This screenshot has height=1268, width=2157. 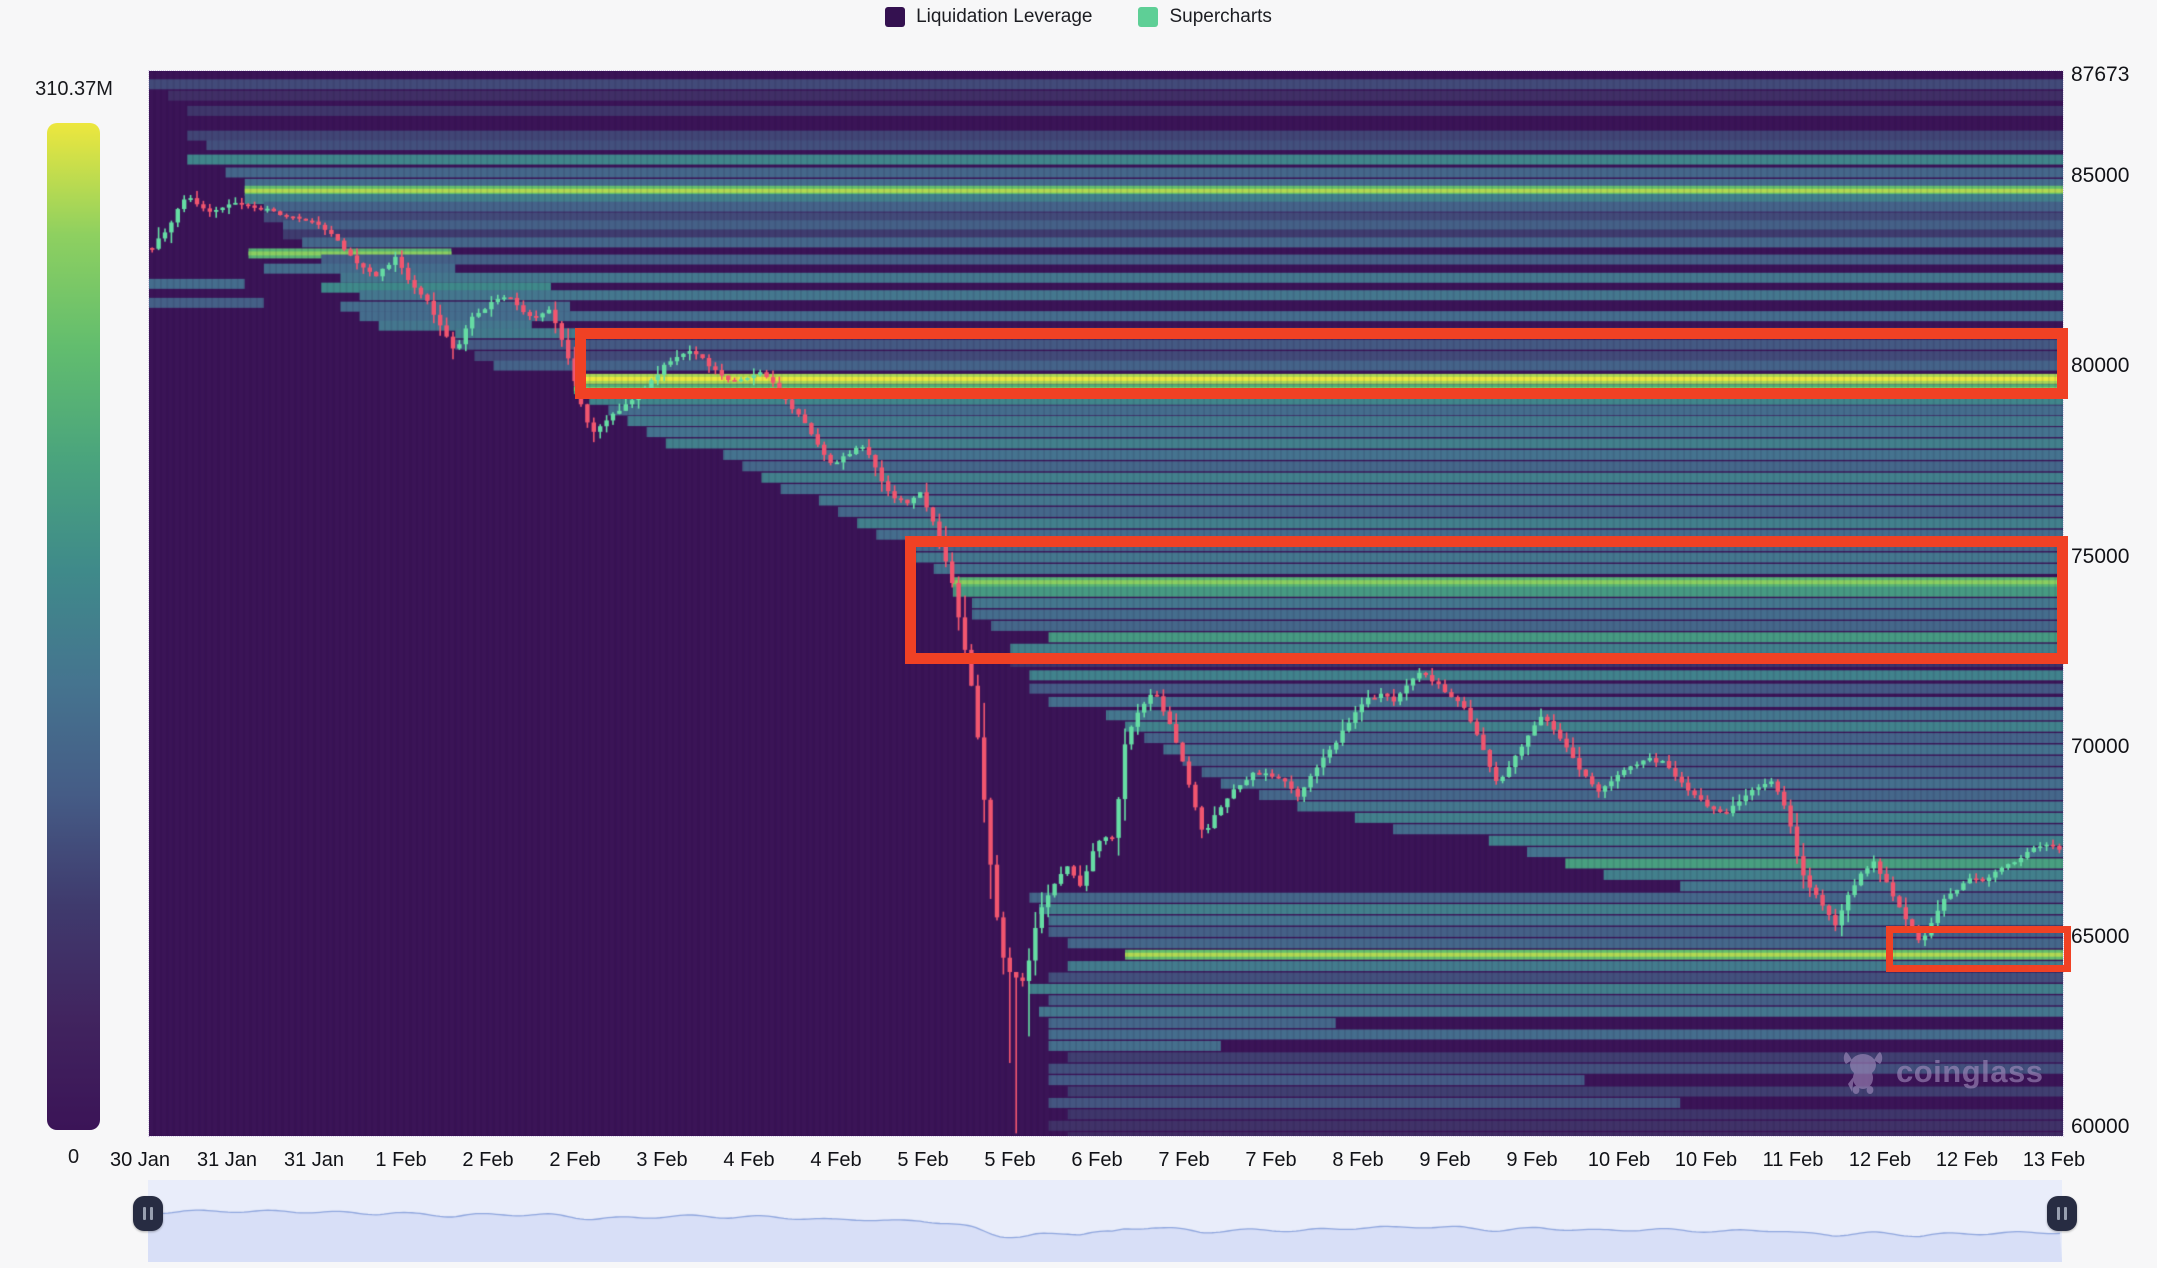 I want to click on price-axis-label: 65000, so click(x=2100, y=936).